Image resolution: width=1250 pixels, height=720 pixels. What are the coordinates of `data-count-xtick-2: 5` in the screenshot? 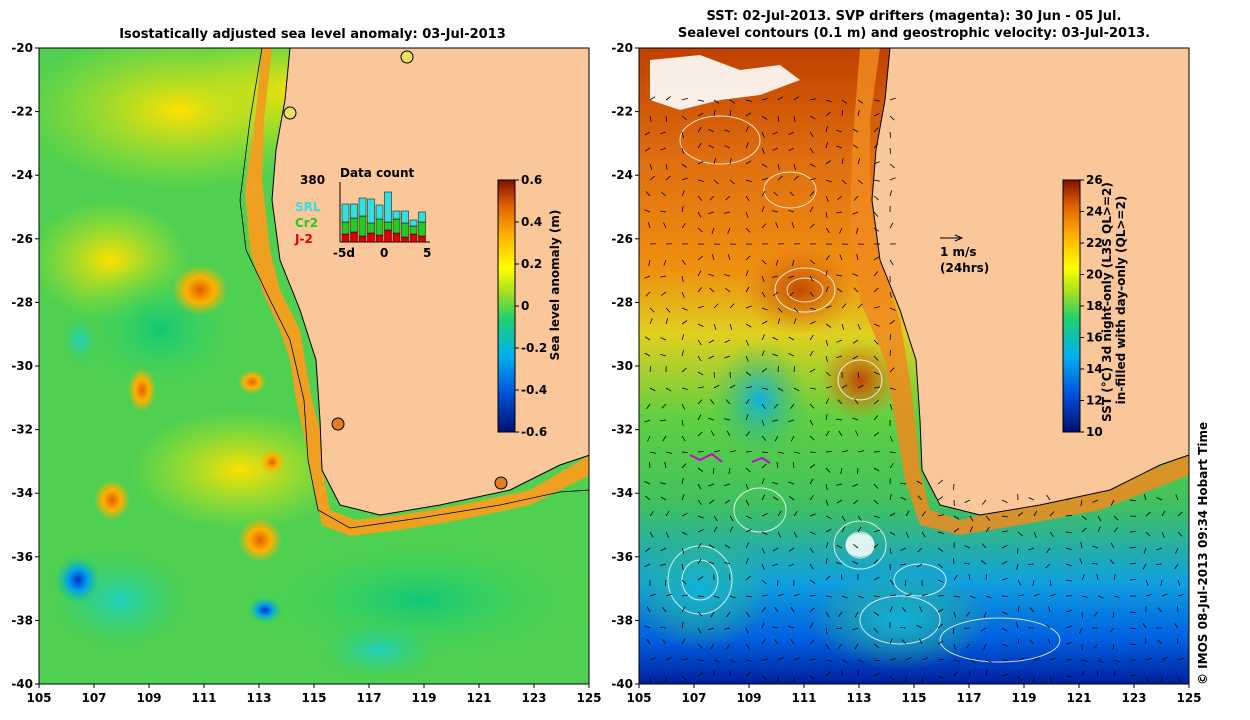 It's located at (427, 253).